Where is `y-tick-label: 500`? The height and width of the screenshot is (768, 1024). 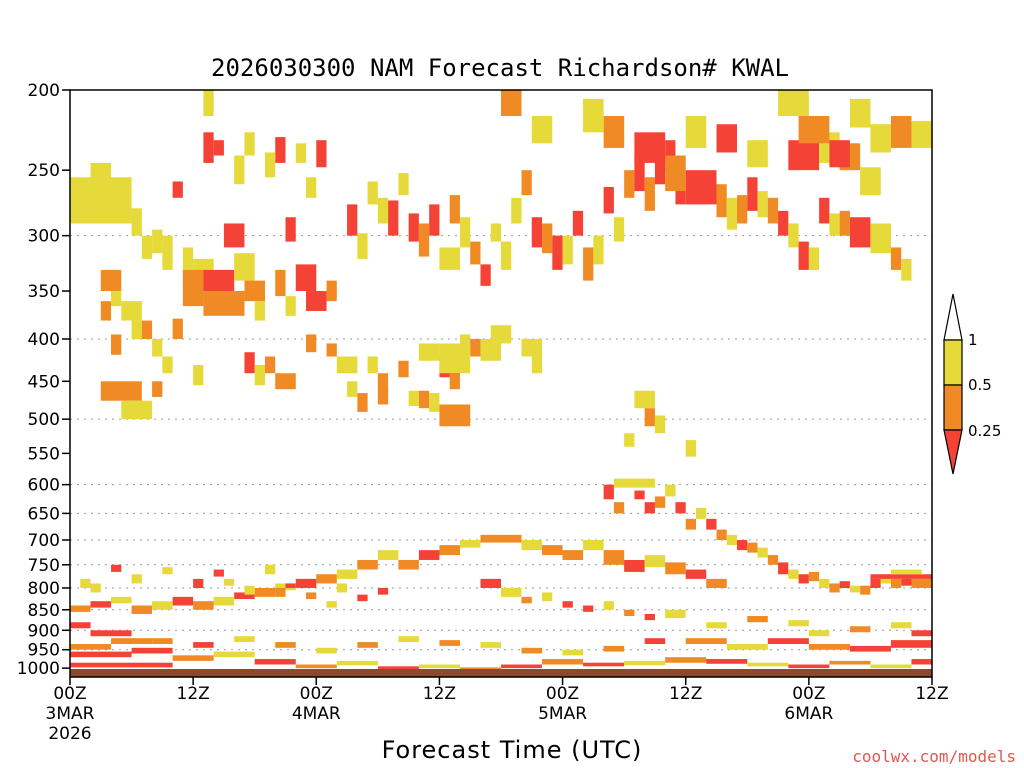 y-tick-label: 500 is located at coordinates (44, 420).